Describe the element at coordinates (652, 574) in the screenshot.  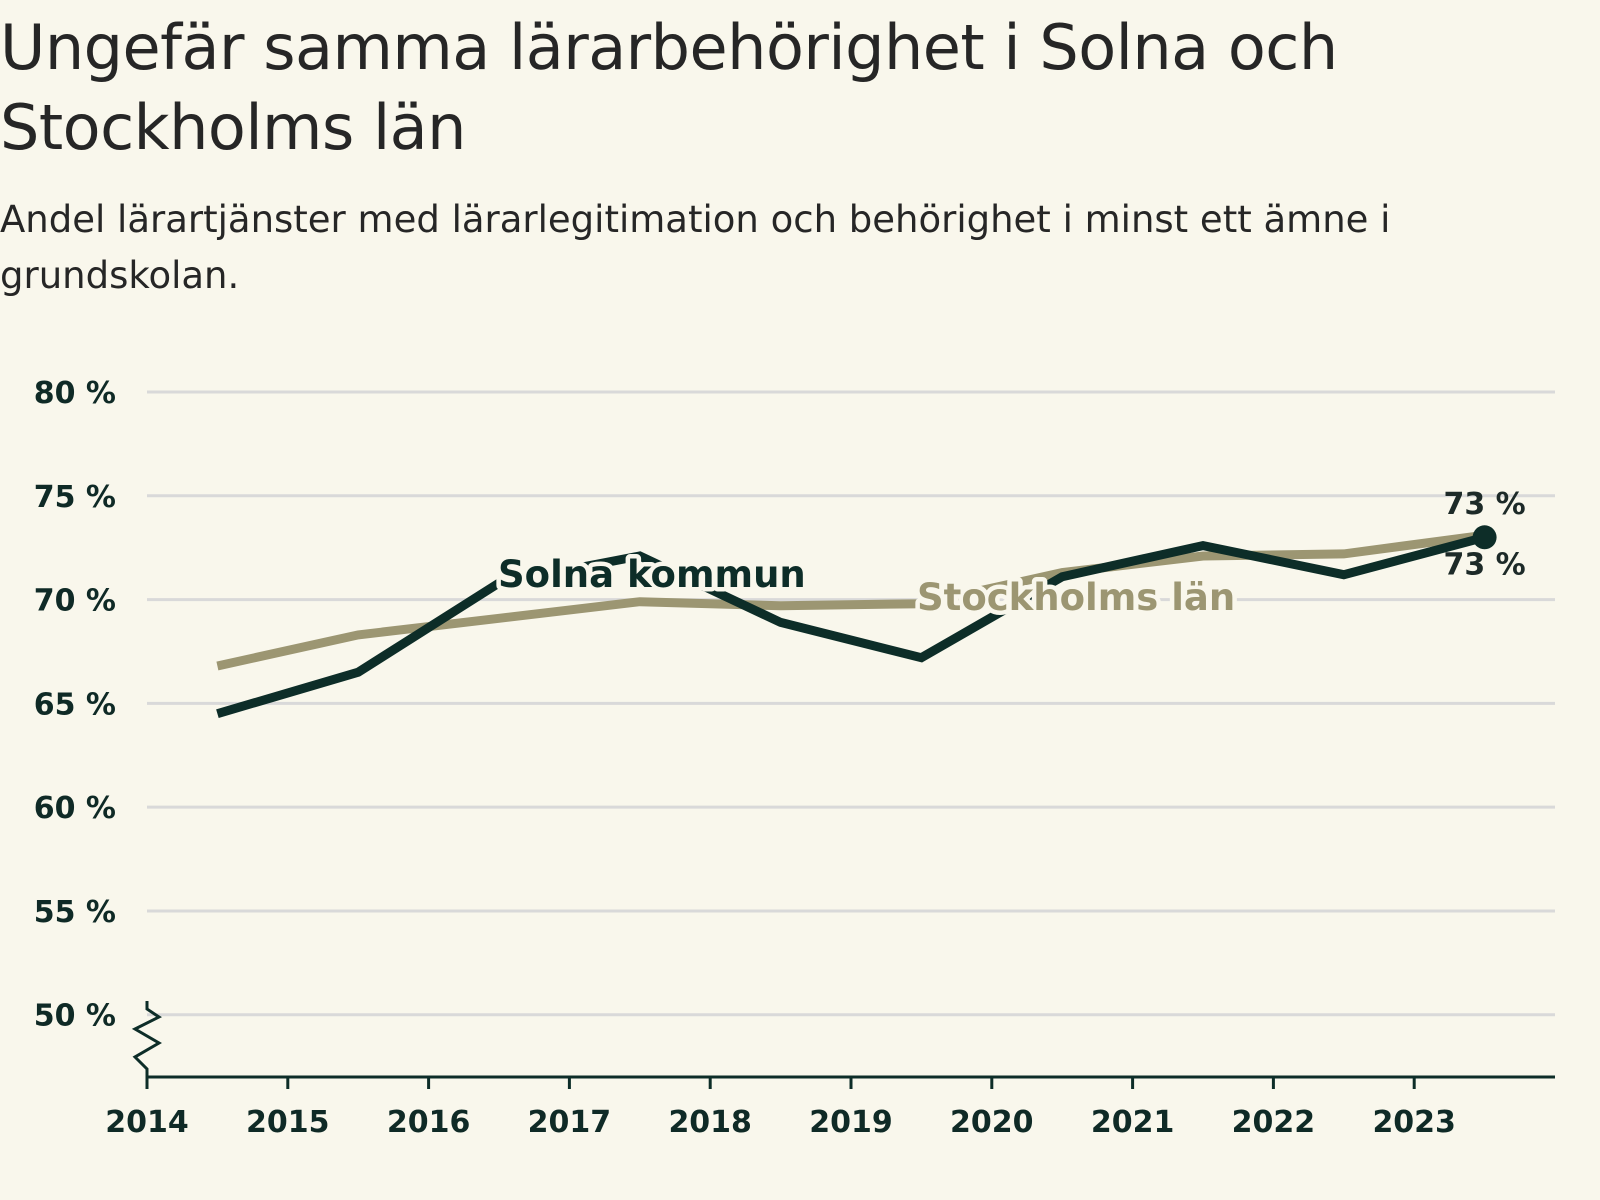
I see `solna-series-label: Solna kommun` at that location.